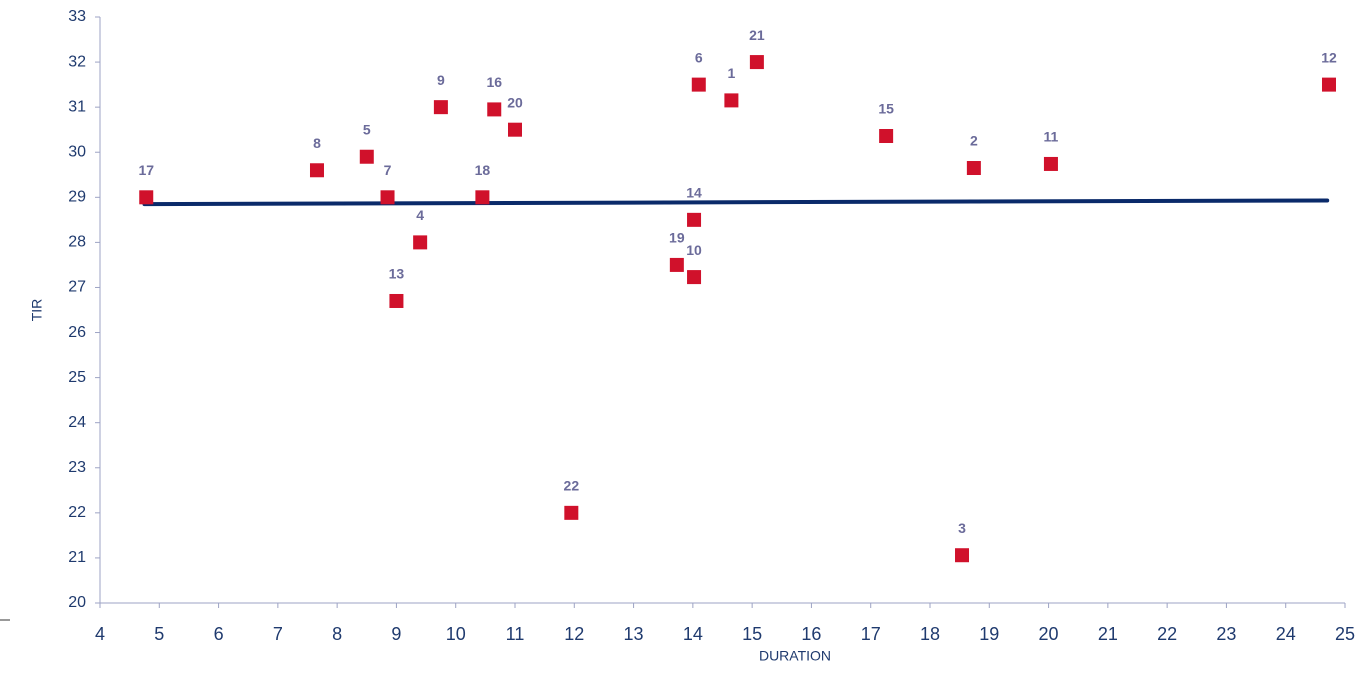  Describe the element at coordinates (811, 634) in the screenshot. I see `x-tick-label: 16` at that location.